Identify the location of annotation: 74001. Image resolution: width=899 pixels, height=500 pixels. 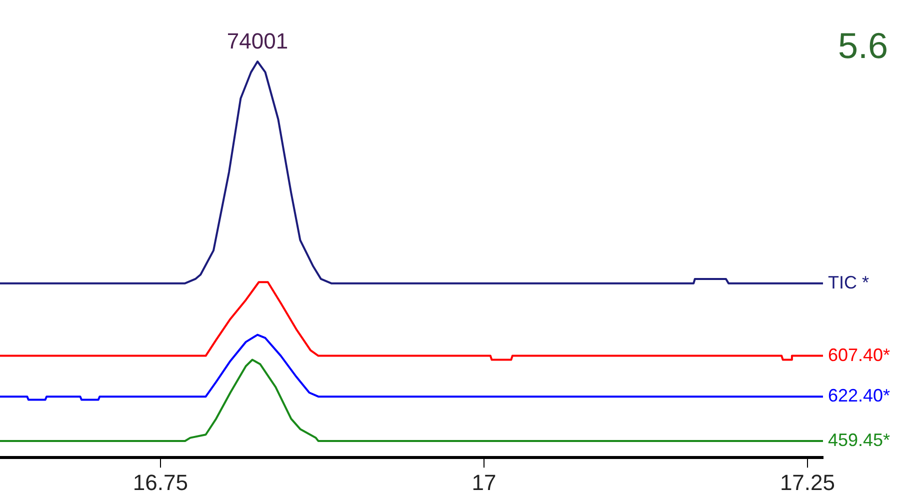
(257, 41).